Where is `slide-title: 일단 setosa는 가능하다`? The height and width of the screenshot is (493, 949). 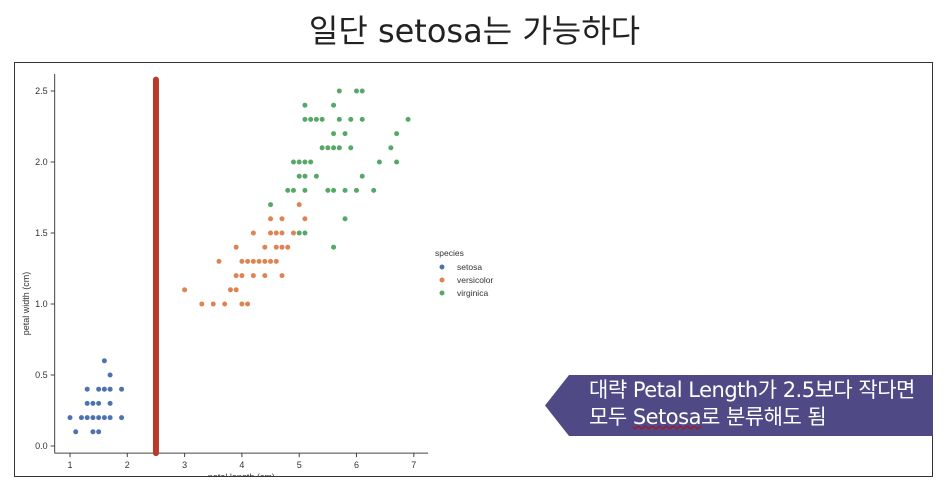 slide-title: 일단 setosa는 가능하다 is located at coordinates (474, 31).